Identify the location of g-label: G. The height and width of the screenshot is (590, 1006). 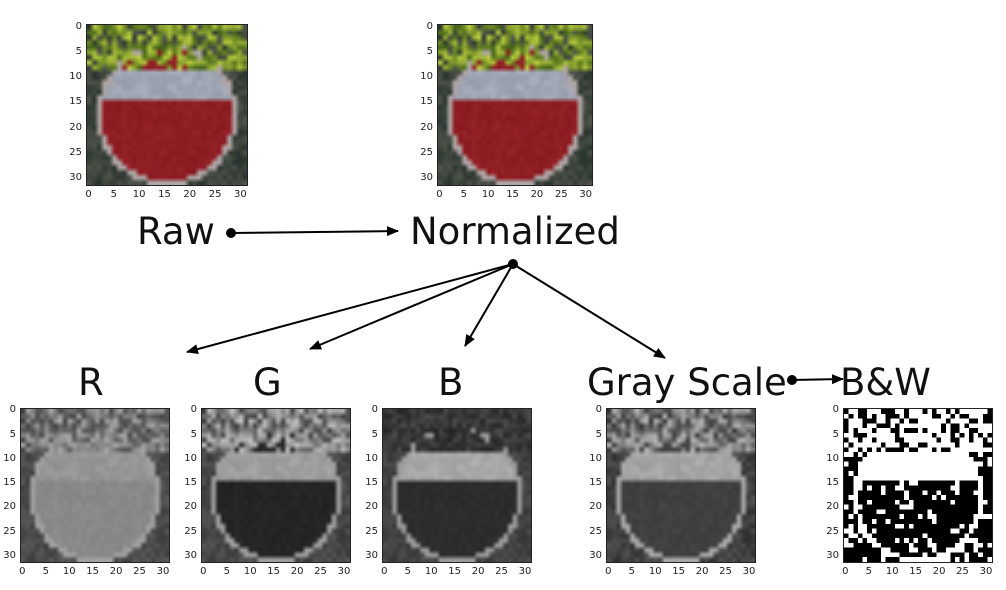
(267, 382).